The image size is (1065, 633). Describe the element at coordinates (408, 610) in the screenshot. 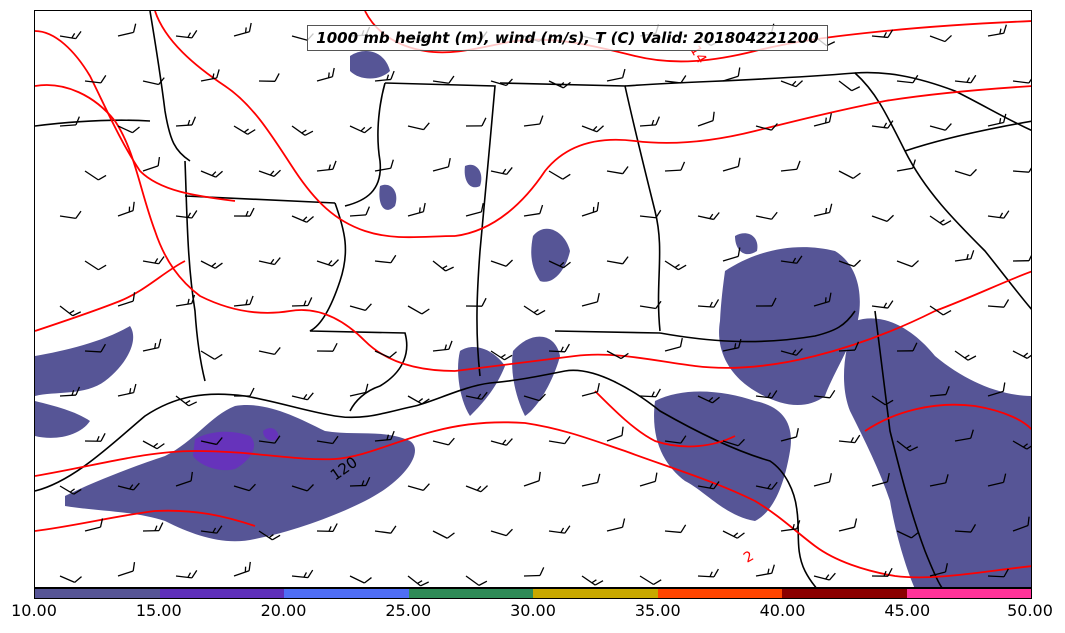

I see `colorbar-tick-label: 25.00` at that location.